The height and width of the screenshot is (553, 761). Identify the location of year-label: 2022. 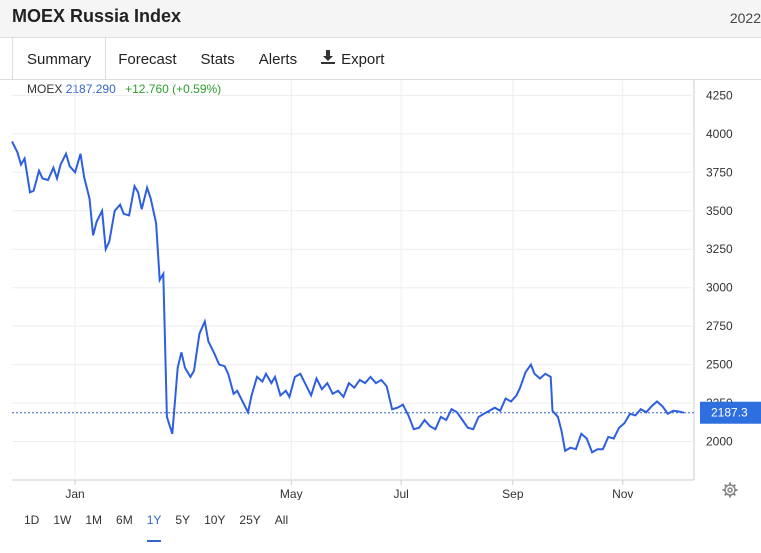
(745, 18).